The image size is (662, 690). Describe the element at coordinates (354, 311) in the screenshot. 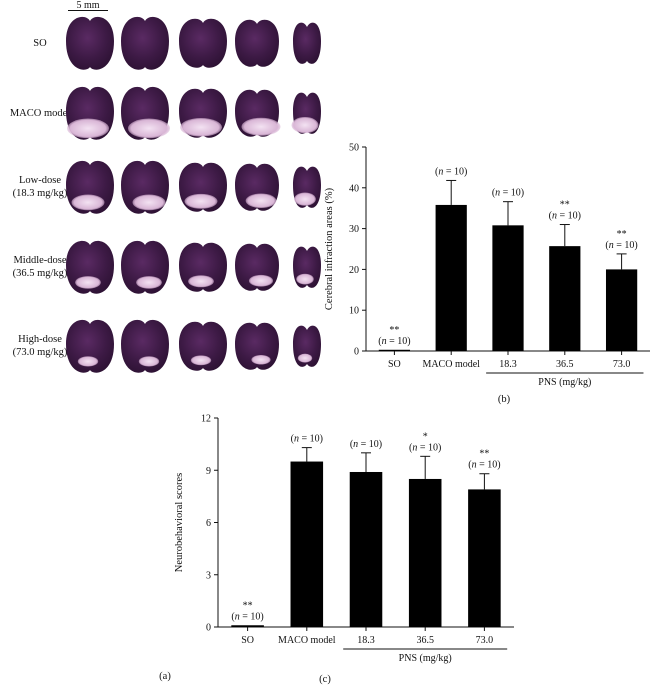

I see `y-tick-label: 10` at that location.